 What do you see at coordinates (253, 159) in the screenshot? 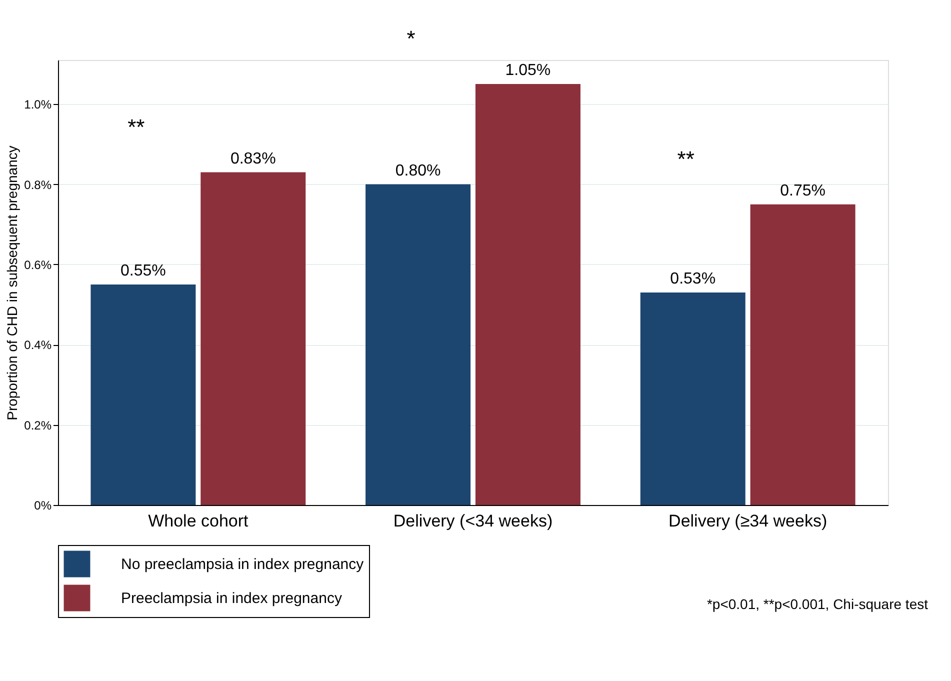
I see `data-label: 0.83%` at bounding box center [253, 159].